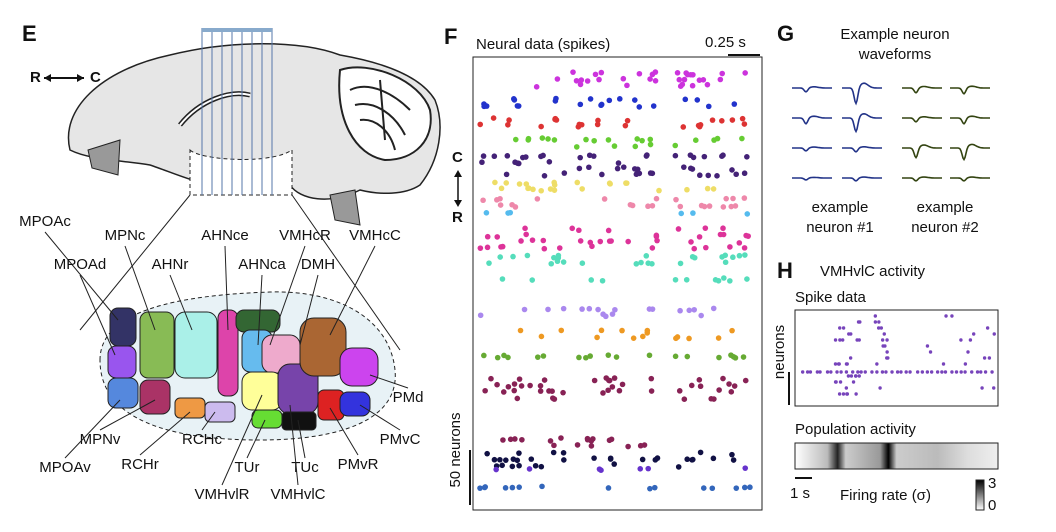  I want to click on panel-label: F, so click(450, 36).